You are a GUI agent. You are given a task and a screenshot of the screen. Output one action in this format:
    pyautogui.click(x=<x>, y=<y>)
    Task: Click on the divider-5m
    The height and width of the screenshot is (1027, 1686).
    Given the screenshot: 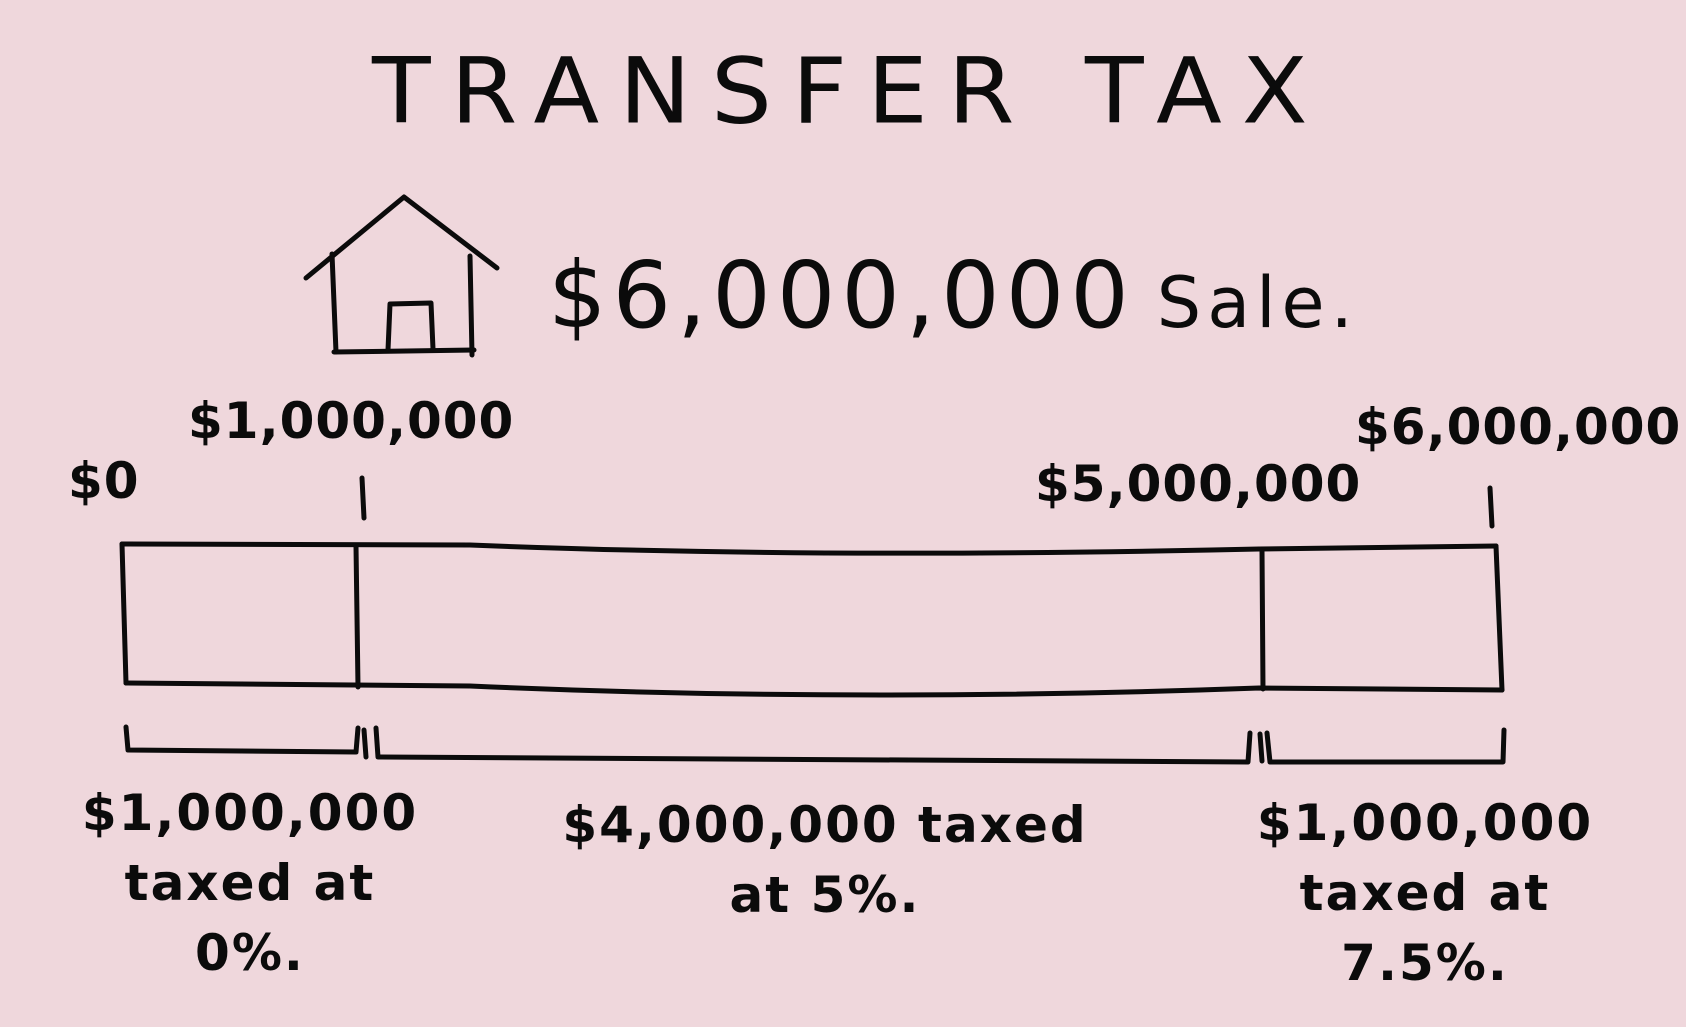 What is the action you would take?
    pyautogui.click(x=1262, y=619)
    